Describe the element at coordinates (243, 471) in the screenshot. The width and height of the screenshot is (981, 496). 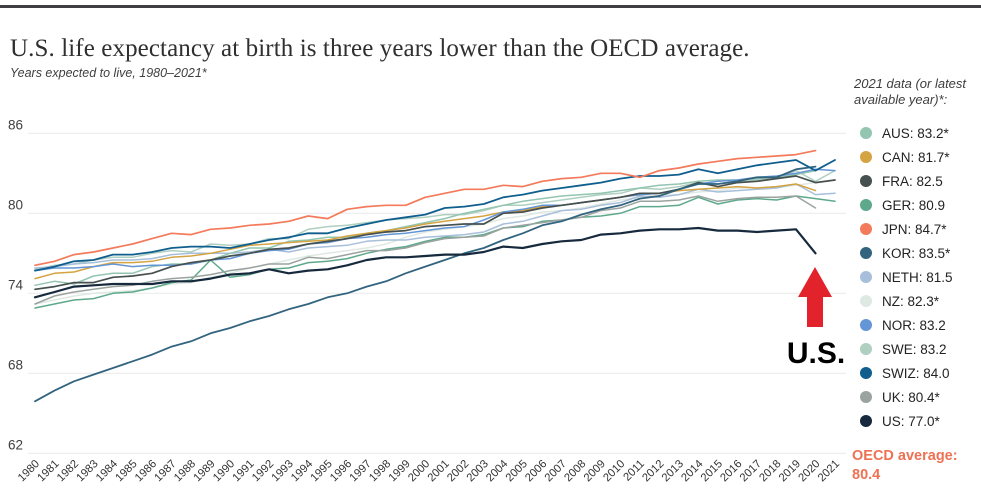
I see `x-tick-label: 1991` at that location.